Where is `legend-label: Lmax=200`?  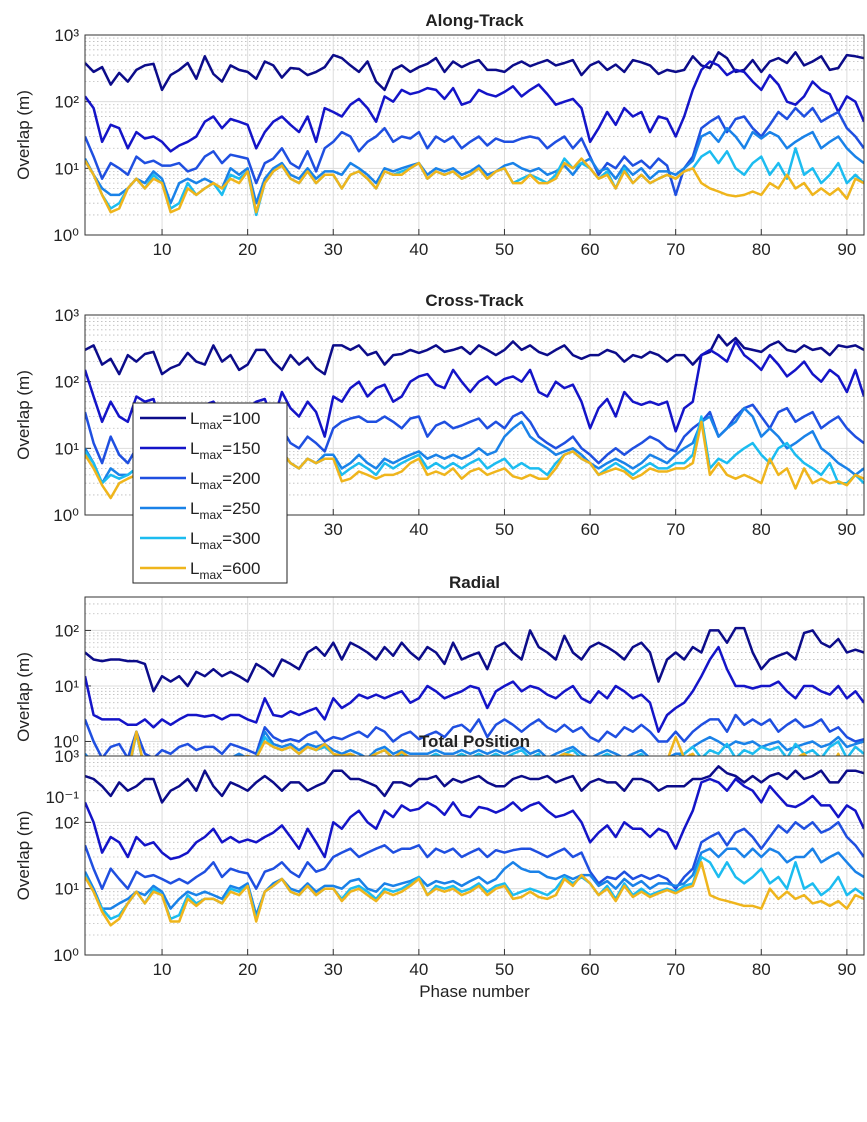
legend-label: Lmax=200 is located at coordinates (225, 480).